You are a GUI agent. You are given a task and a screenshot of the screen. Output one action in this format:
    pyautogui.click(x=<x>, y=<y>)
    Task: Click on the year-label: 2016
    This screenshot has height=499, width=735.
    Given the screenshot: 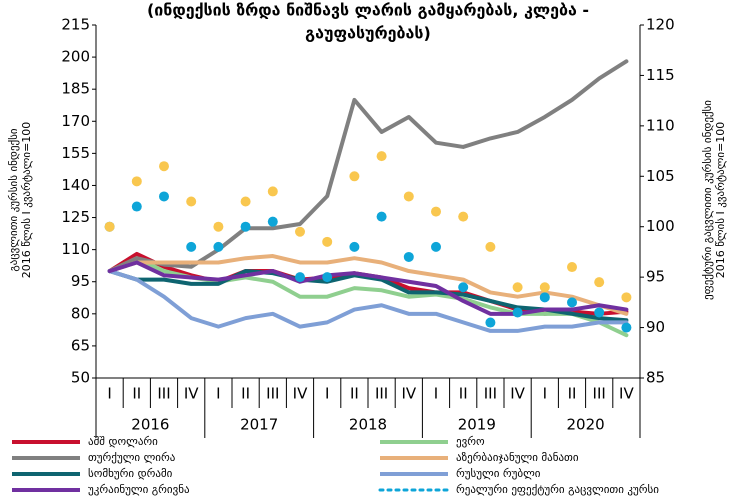 What is the action you would take?
    pyautogui.click(x=150, y=425)
    